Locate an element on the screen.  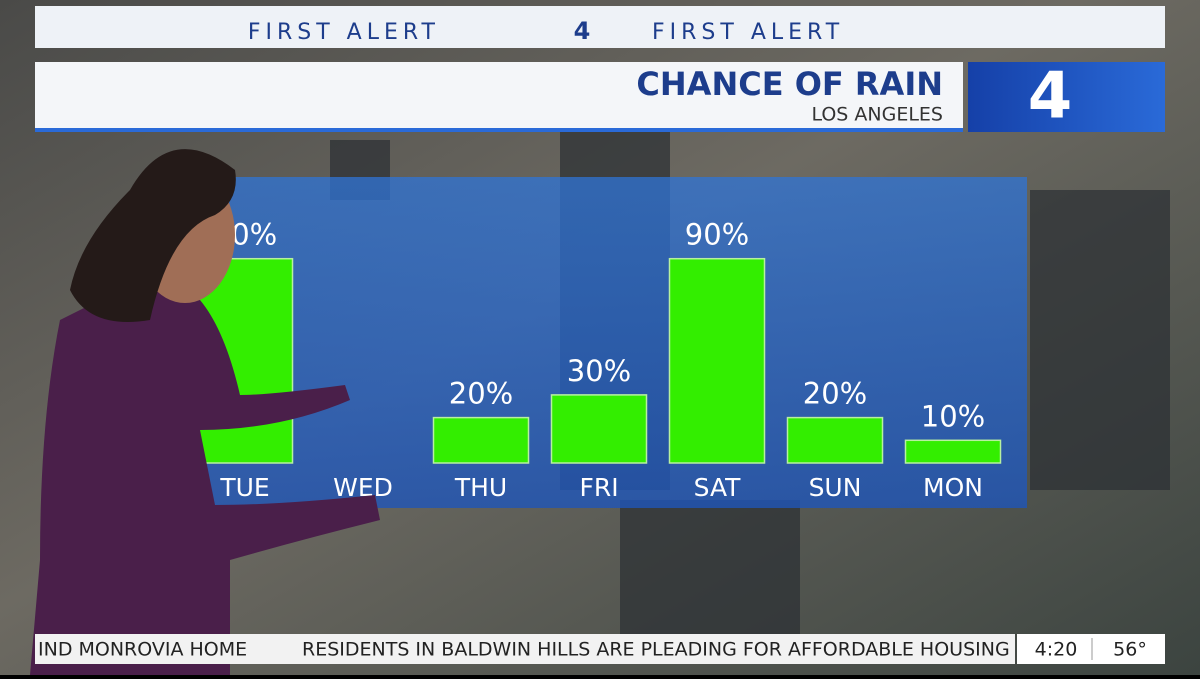
station-logo-box is located at coordinates (1066, 97).